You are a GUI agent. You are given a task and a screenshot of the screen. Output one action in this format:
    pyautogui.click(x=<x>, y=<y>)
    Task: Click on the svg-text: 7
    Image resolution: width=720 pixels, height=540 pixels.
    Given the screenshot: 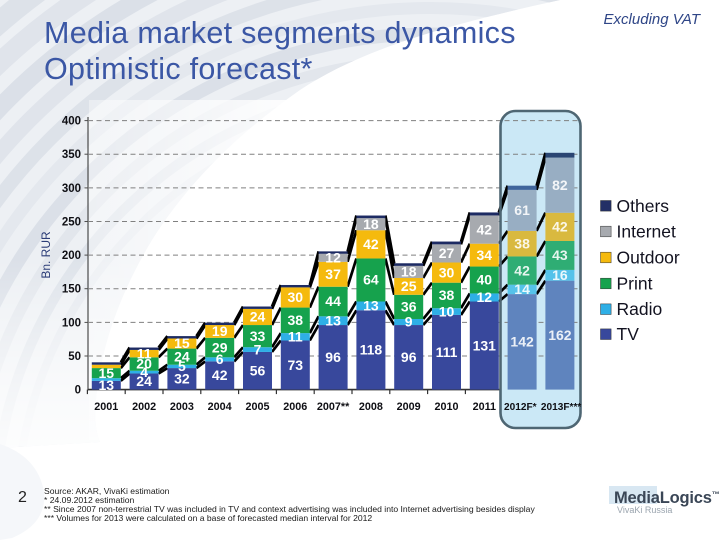 What is the action you would take?
    pyautogui.click(x=258, y=349)
    